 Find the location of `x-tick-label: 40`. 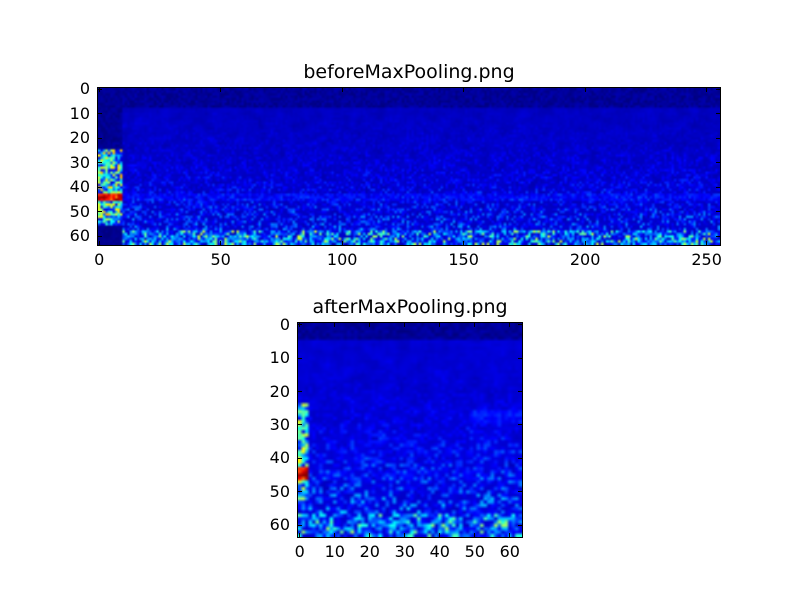

x-tick-label: 40 is located at coordinates (439, 551).